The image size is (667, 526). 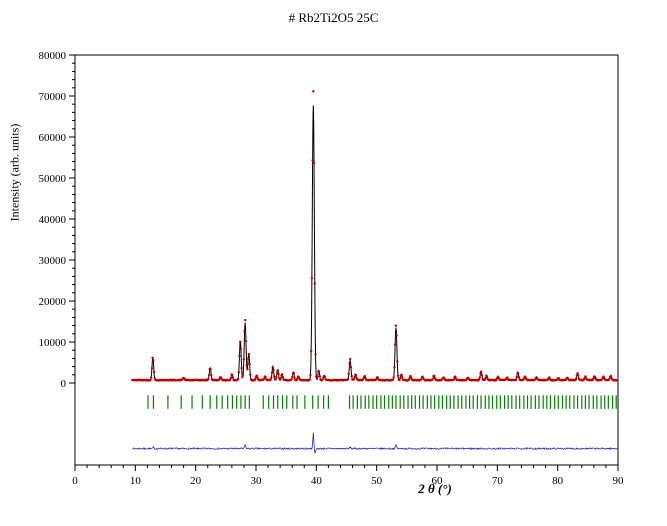 What do you see at coordinates (377, 481) in the screenshot?
I see `x-tick-label: 50` at bounding box center [377, 481].